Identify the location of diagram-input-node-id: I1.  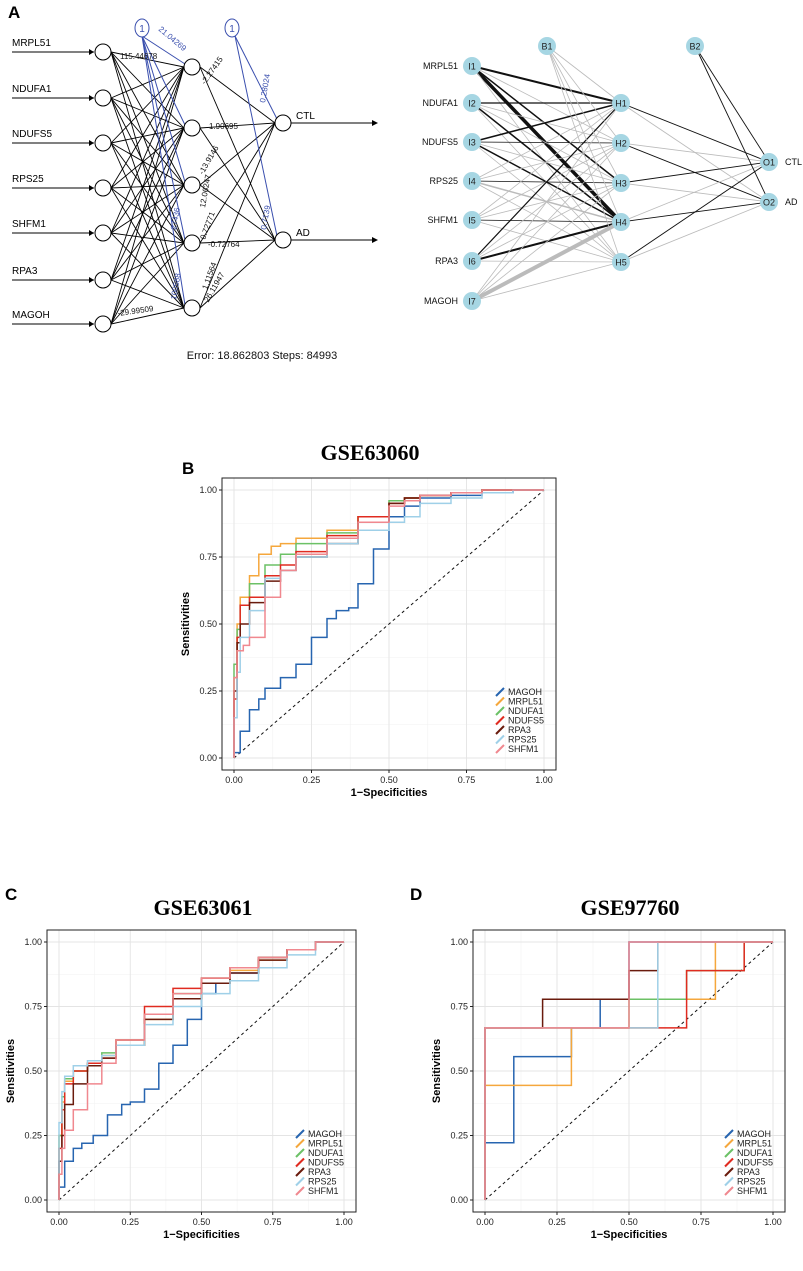
(472, 67).